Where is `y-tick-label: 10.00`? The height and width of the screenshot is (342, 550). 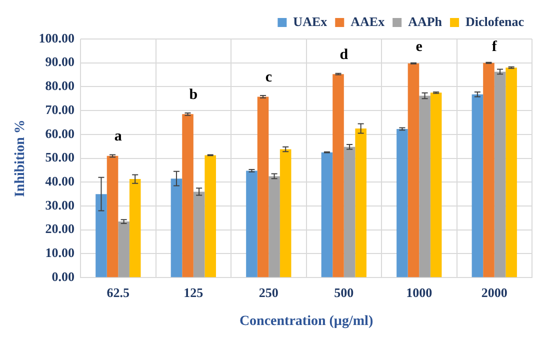
y-tick-label: 10.00 is located at coordinates (60, 252).